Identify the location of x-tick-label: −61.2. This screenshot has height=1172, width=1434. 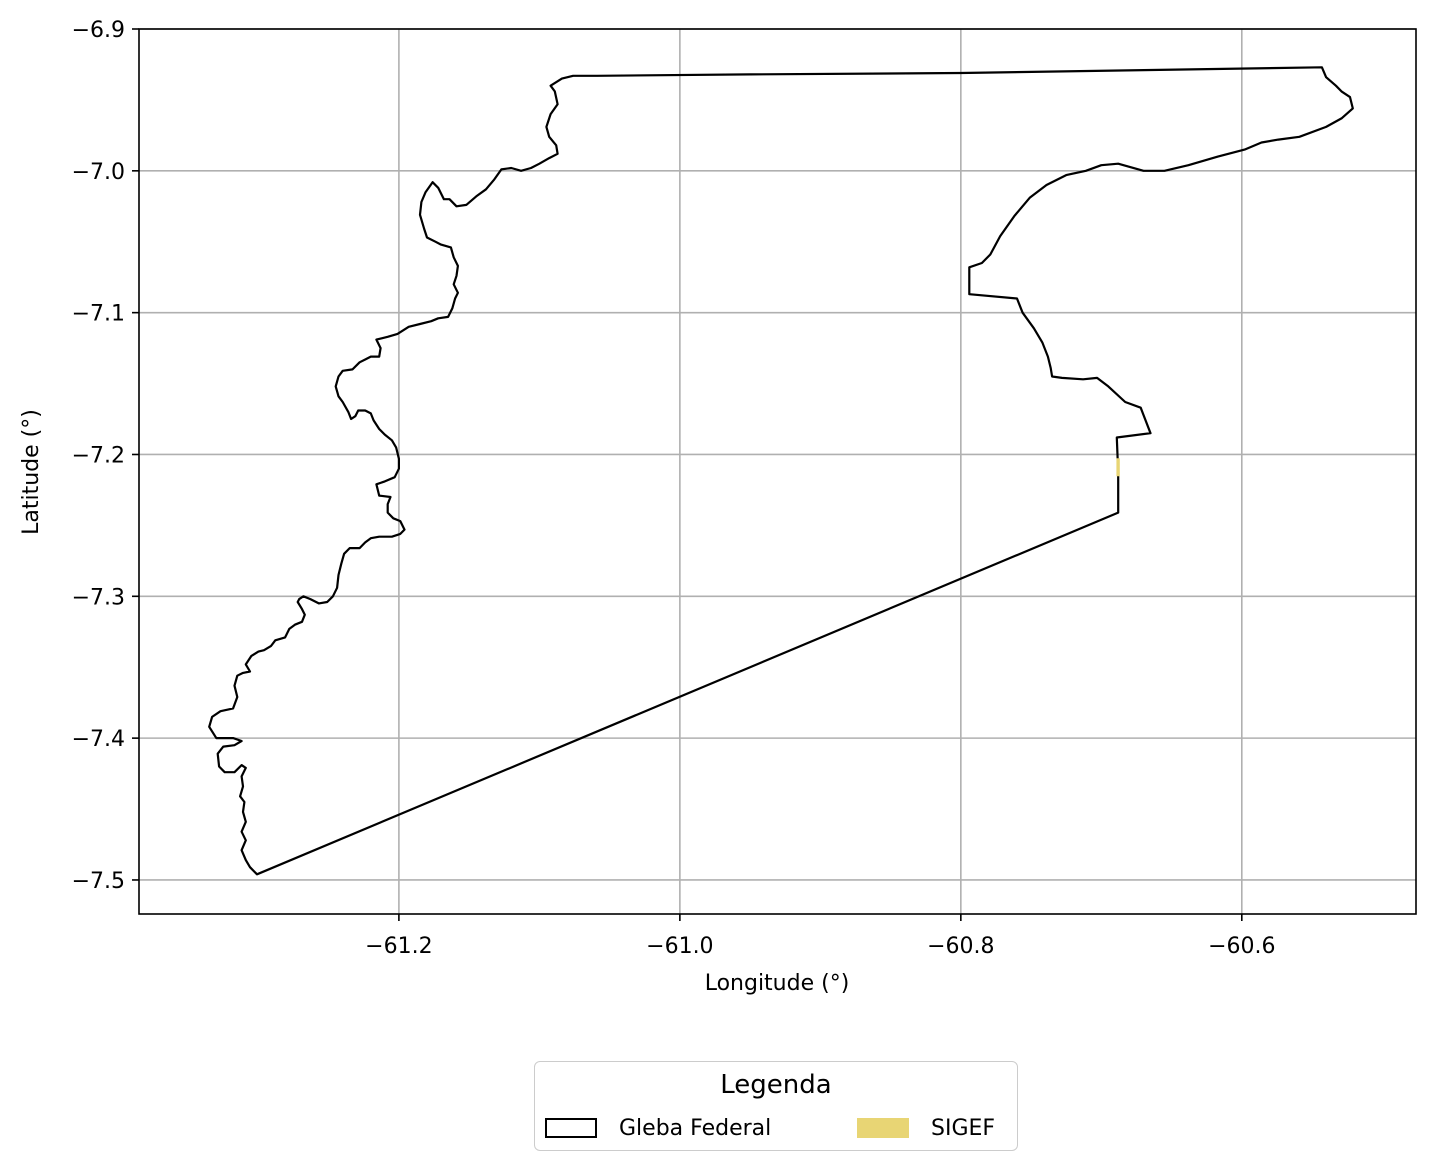
(398, 946).